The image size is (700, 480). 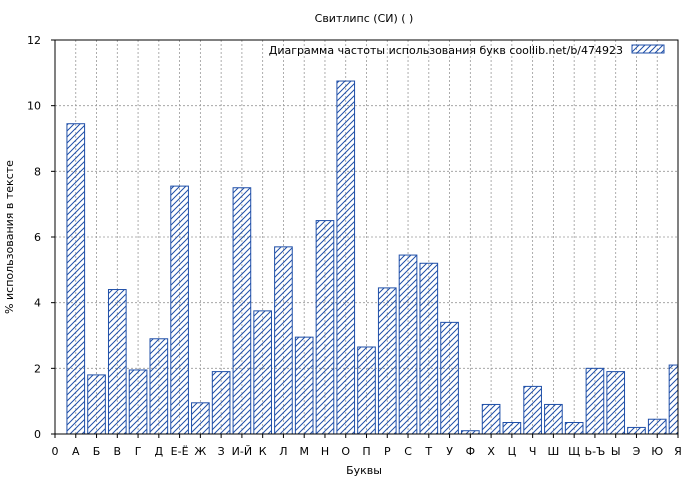 I want to click on x-tick-label: А, so click(x=76, y=451).